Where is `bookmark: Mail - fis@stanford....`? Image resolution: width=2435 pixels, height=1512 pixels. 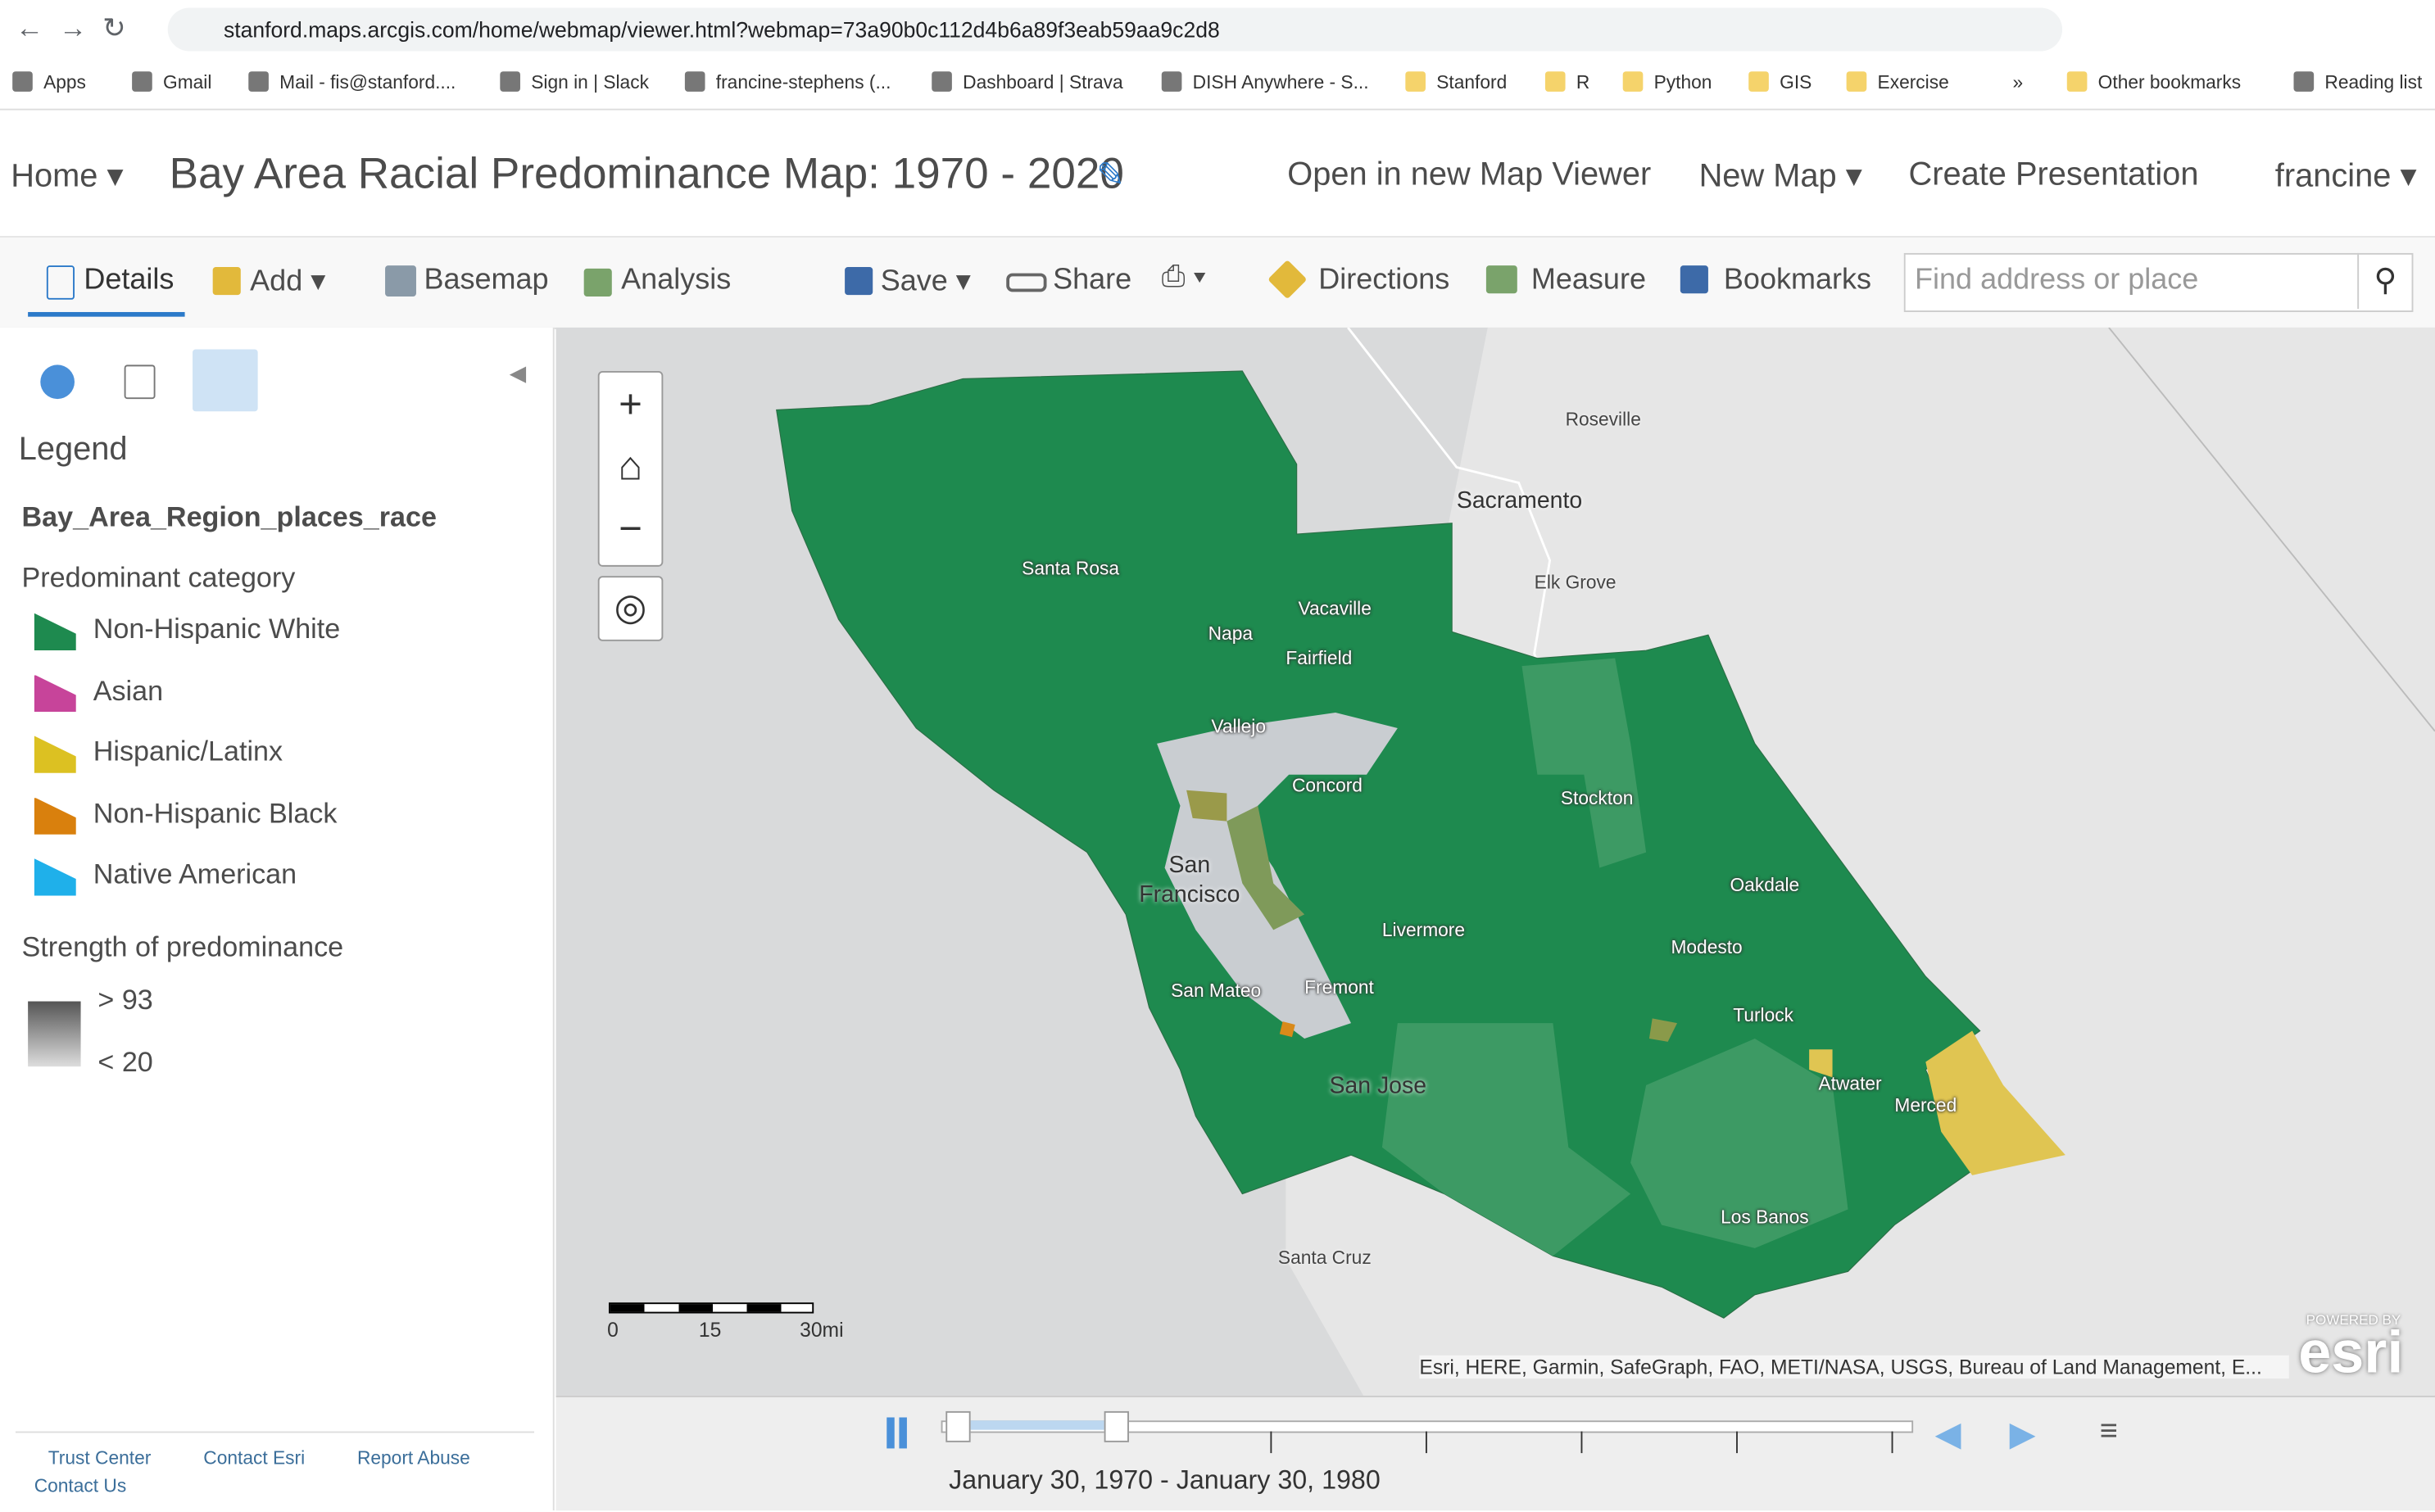 bookmark: Mail - fis@stanford.... is located at coordinates (367, 82).